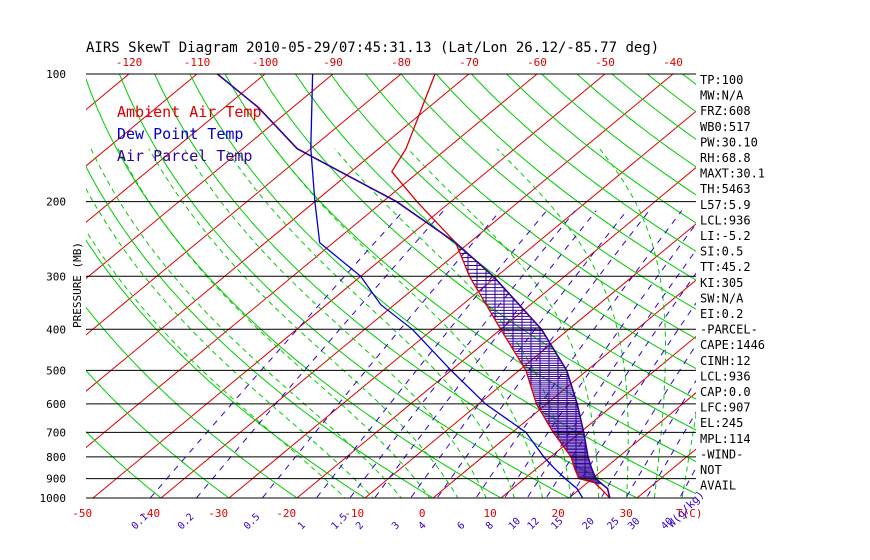  I want to click on index-value: WB0:517, so click(725, 127).